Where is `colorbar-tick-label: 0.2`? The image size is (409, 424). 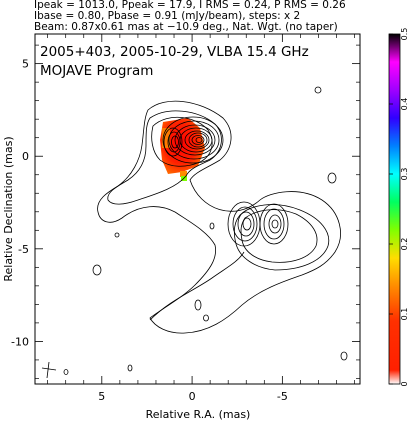 colorbar-tick-label: 0.2 is located at coordinates (404, 244).